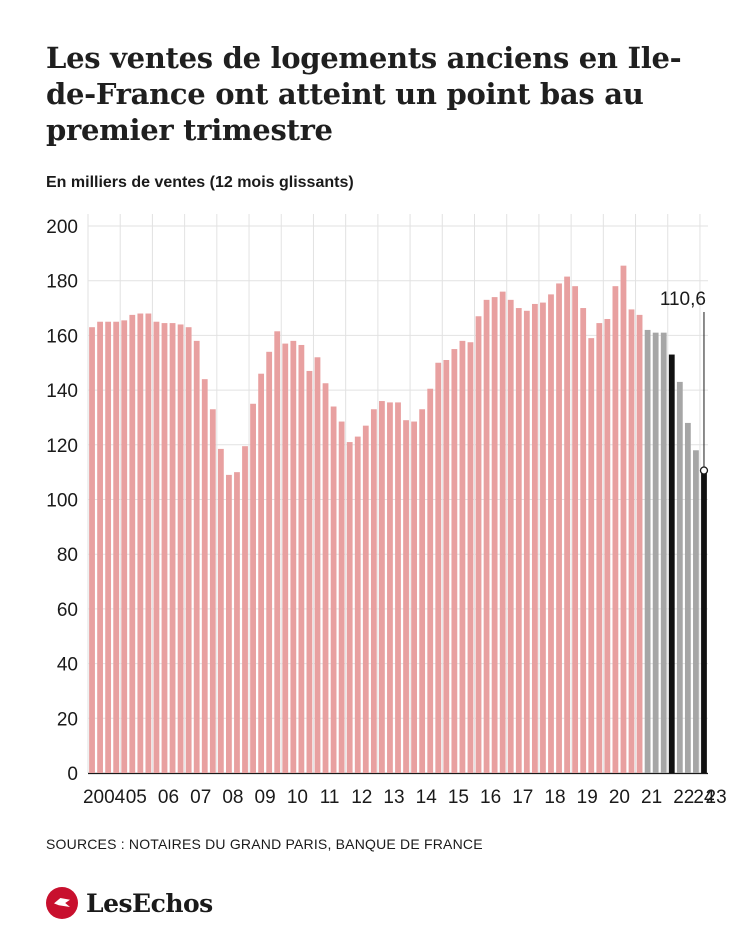  I want to click on x-tick-label: 11, so click(330, 797).